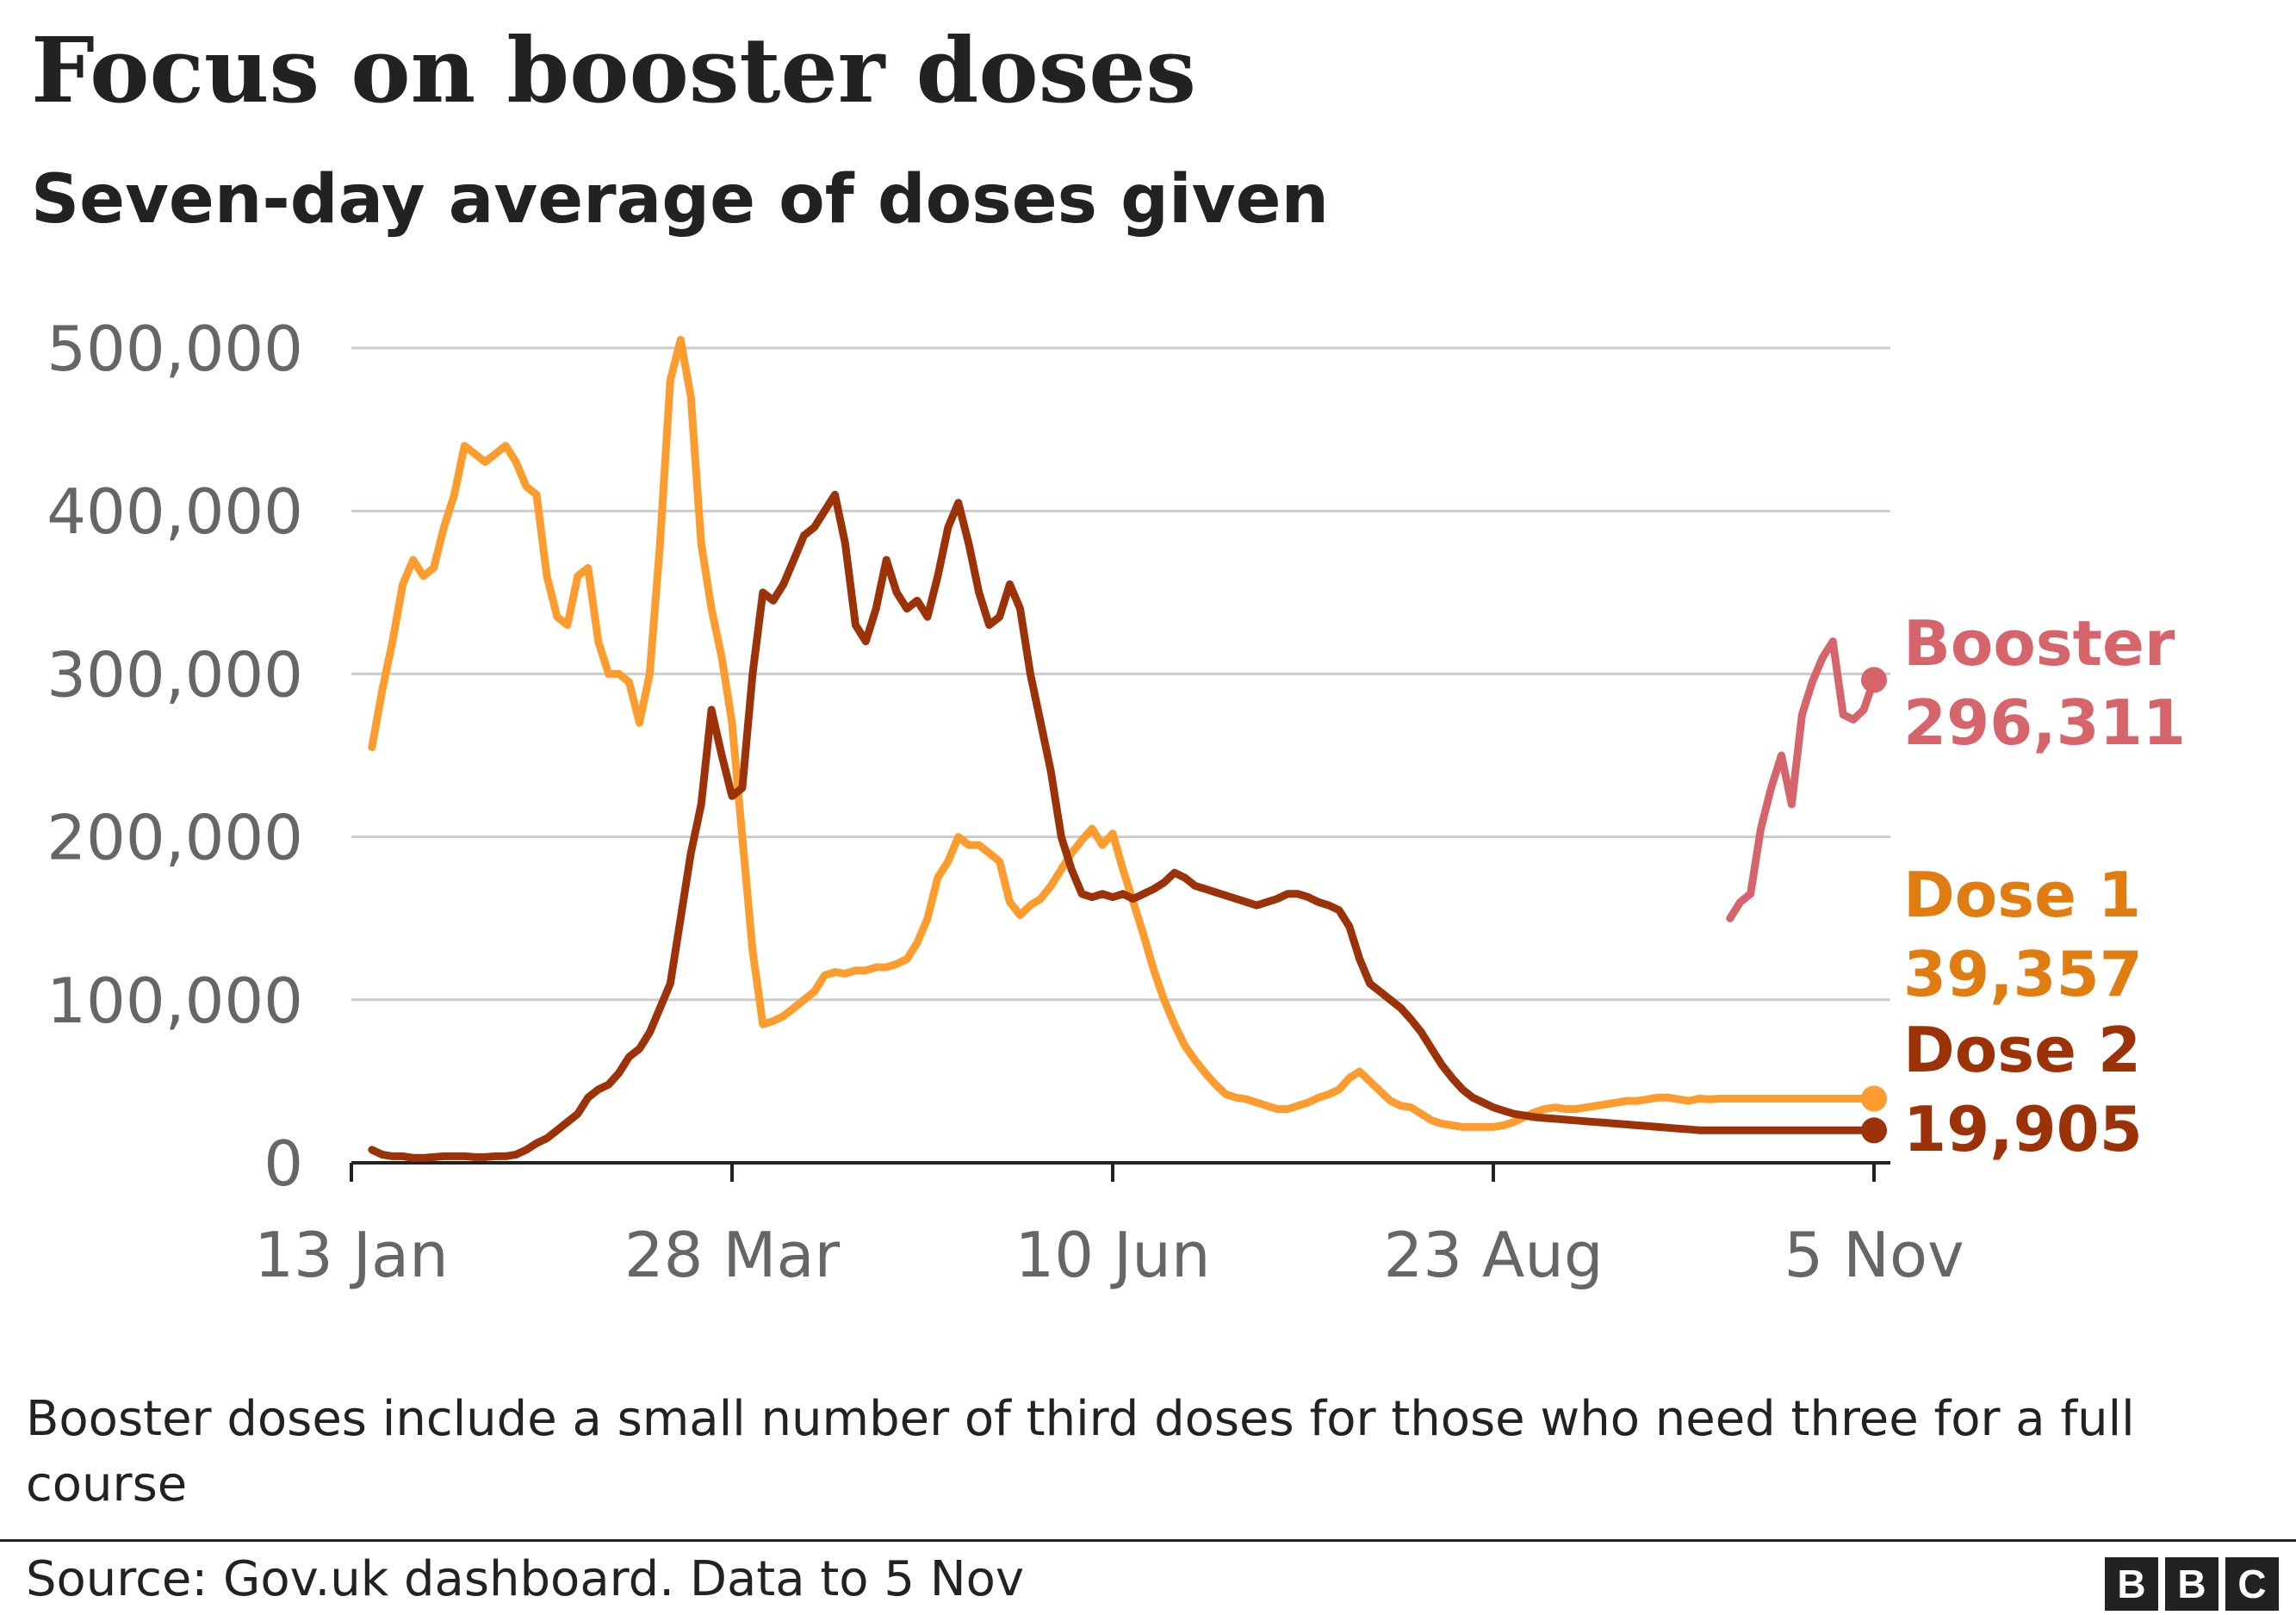 This screenshot has height=1615, width=2296. I want to click on x-tick-label: 23 Aug, so click(1493, 1255).